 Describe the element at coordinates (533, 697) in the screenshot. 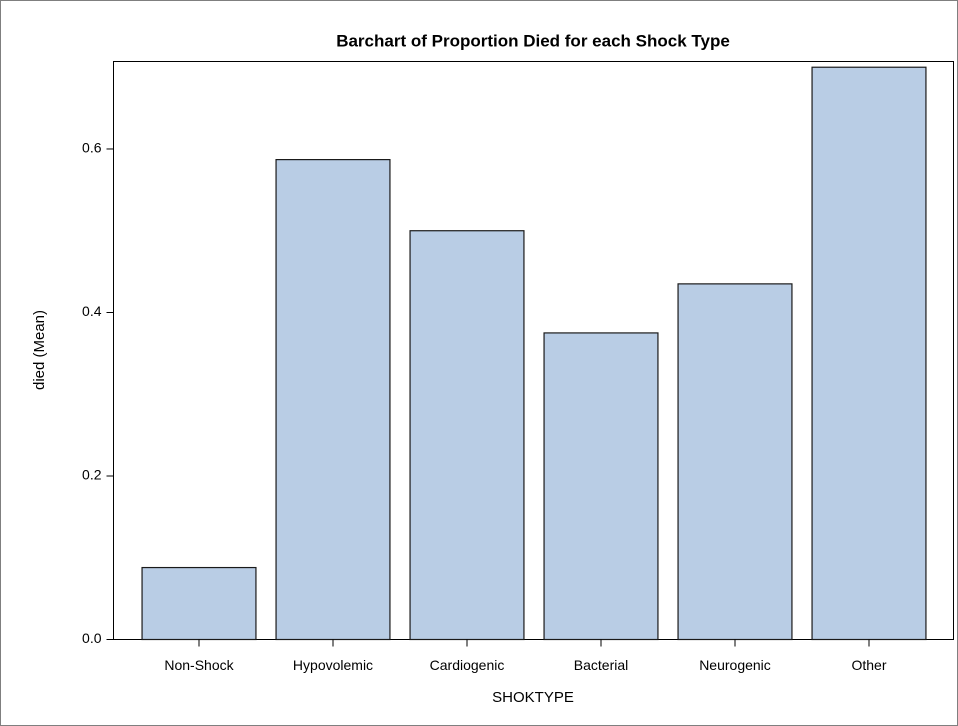

I see `x-axis-label: SHOKTYPE` at that location.